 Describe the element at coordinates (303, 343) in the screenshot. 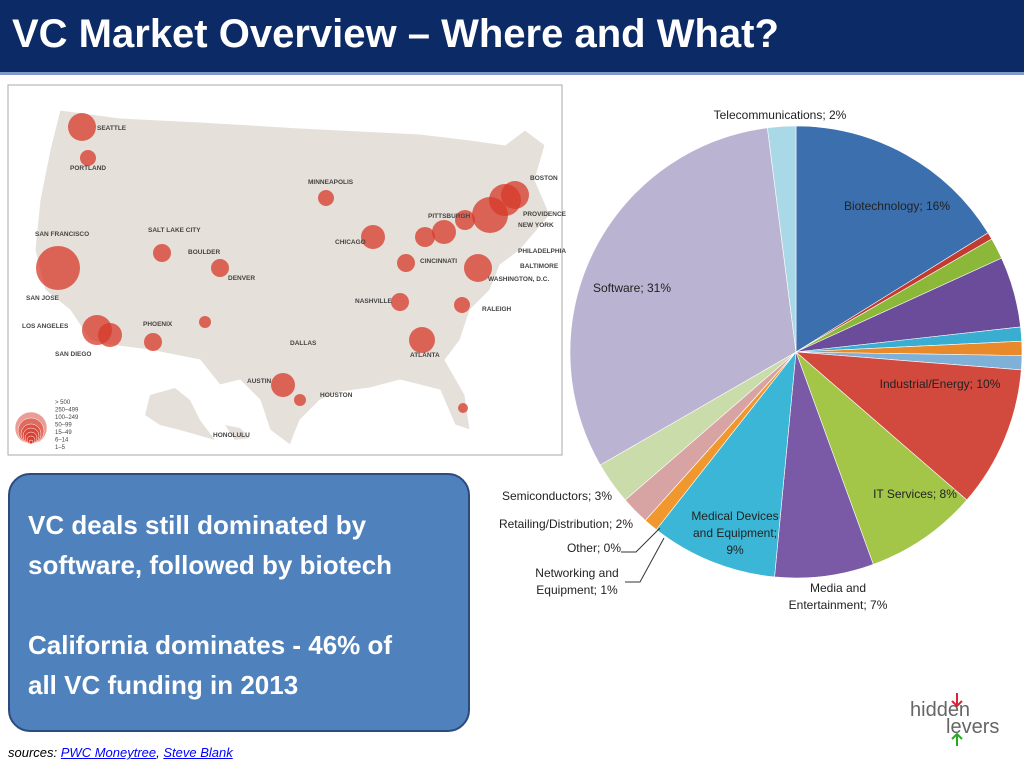

I see `city-label: DALLAS` at that location.